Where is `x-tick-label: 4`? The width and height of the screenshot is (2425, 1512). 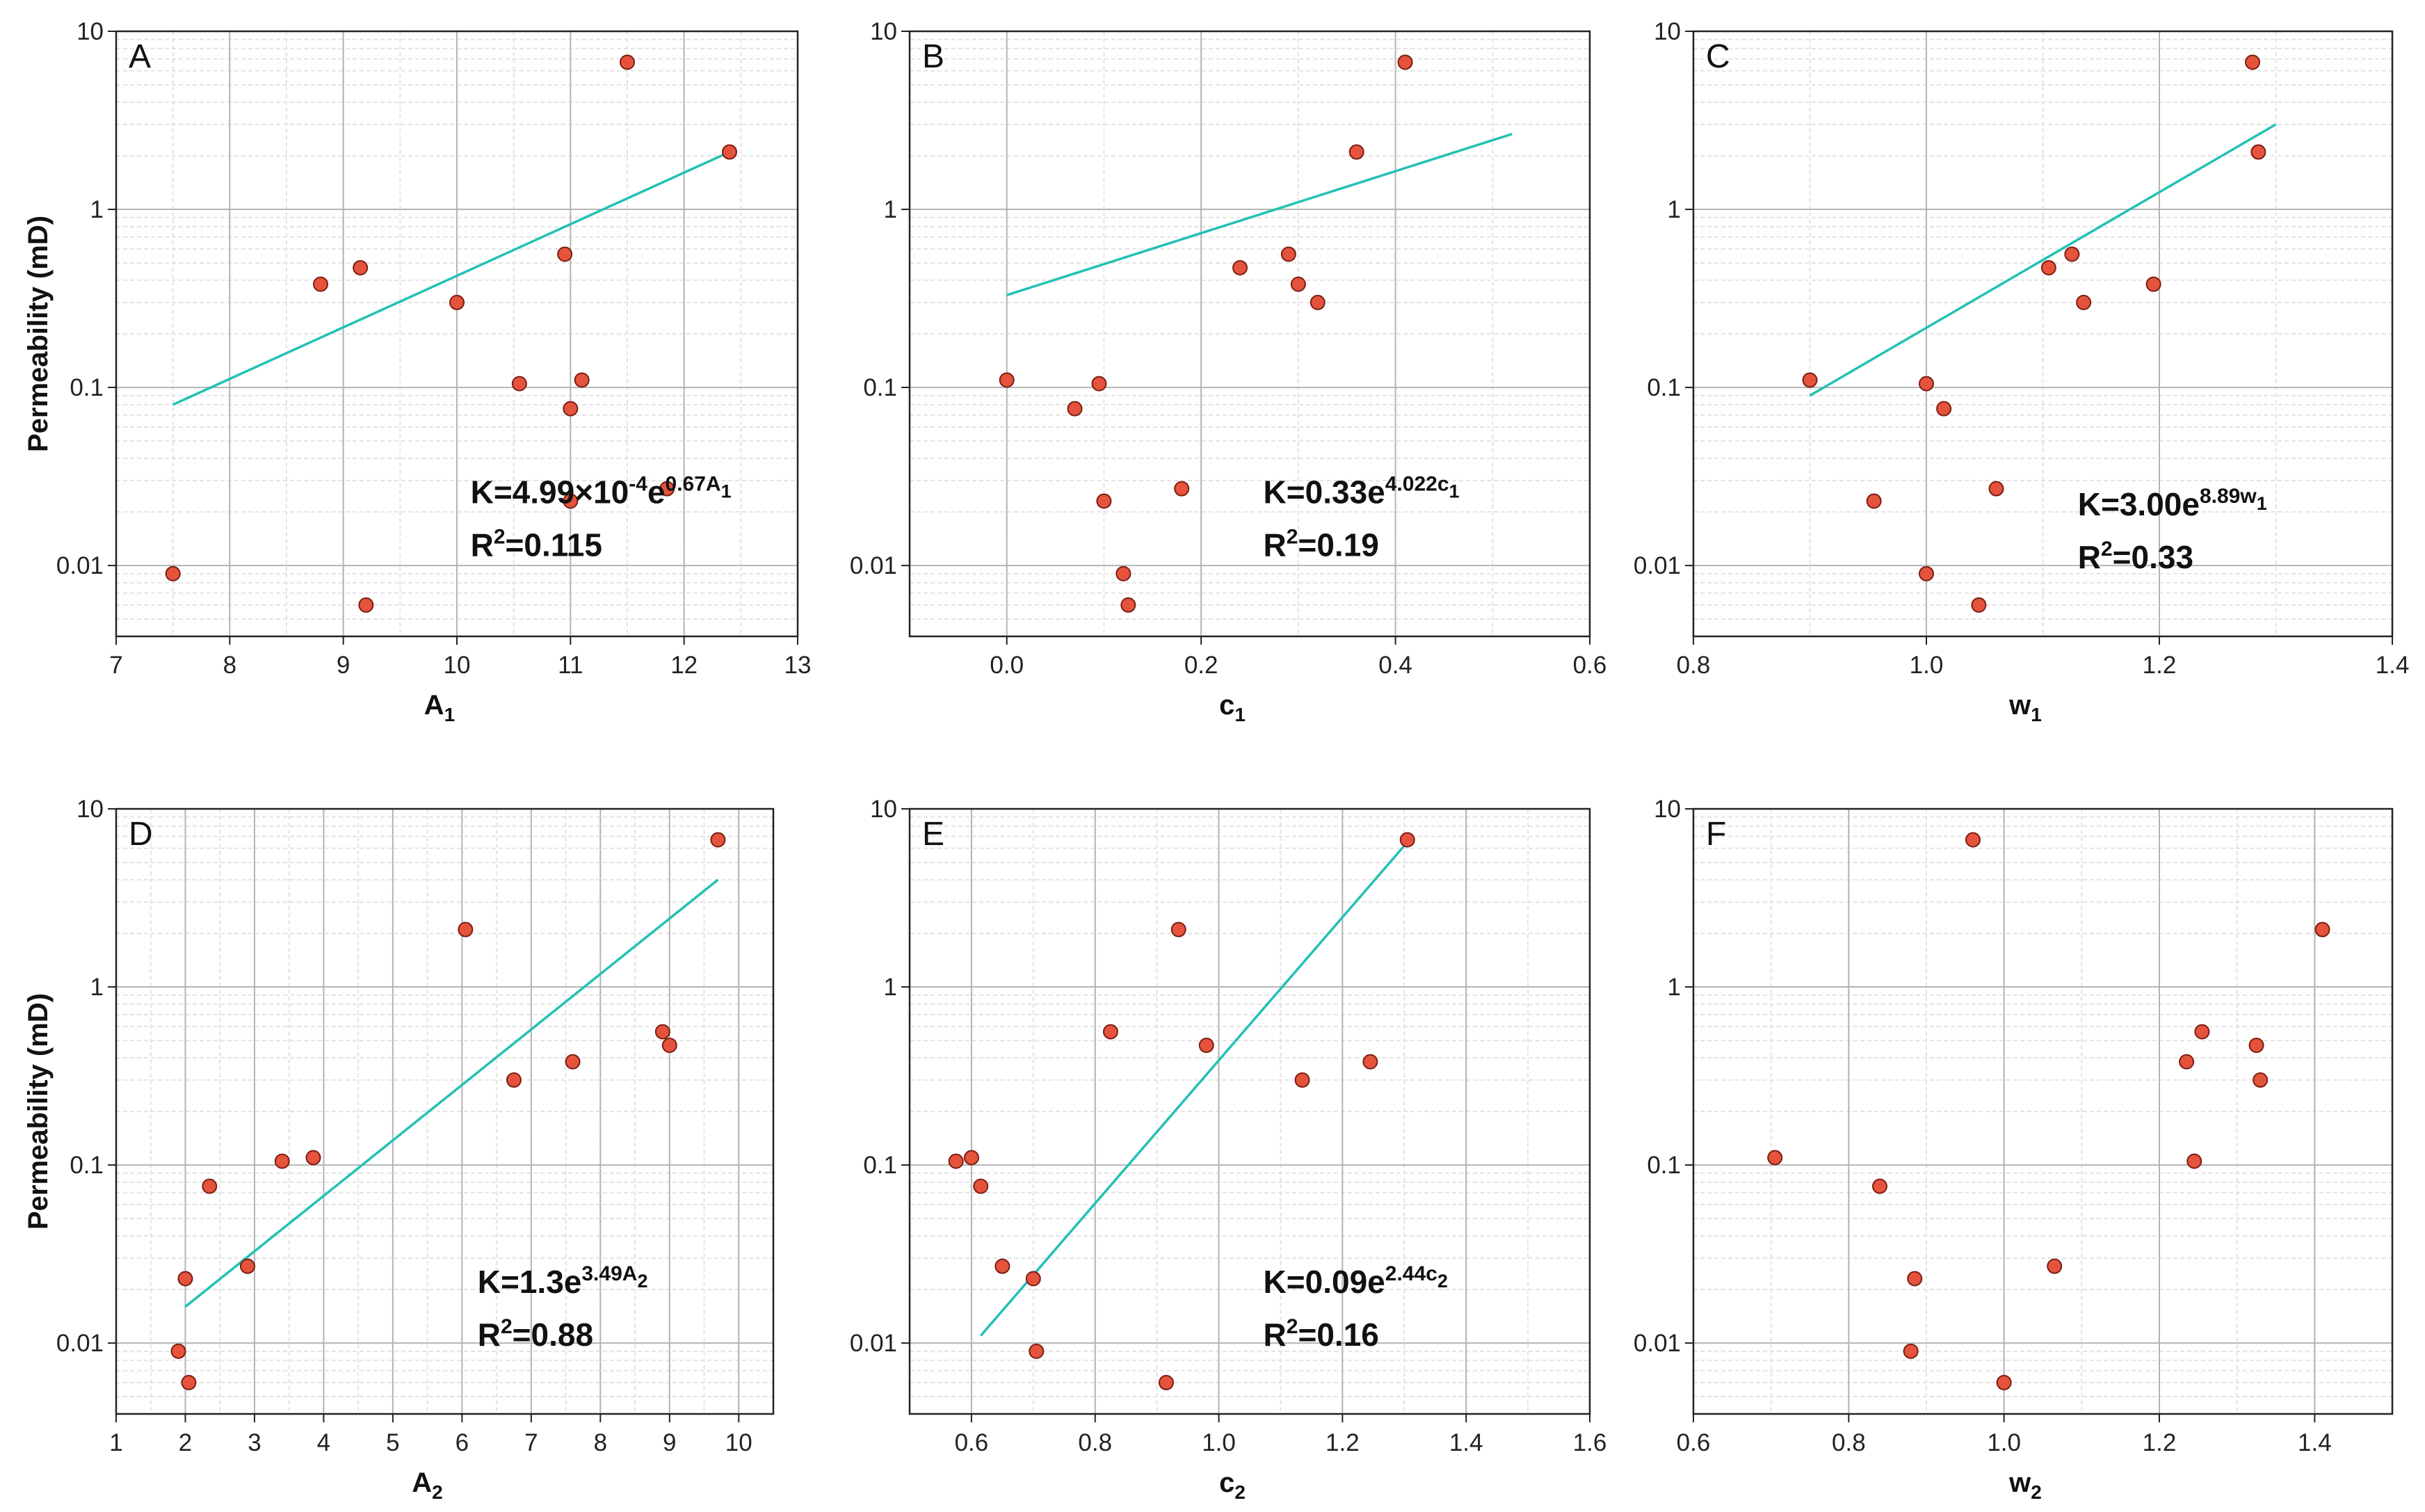
x-tick-label: 4 is located at coordinates (323, 1442).